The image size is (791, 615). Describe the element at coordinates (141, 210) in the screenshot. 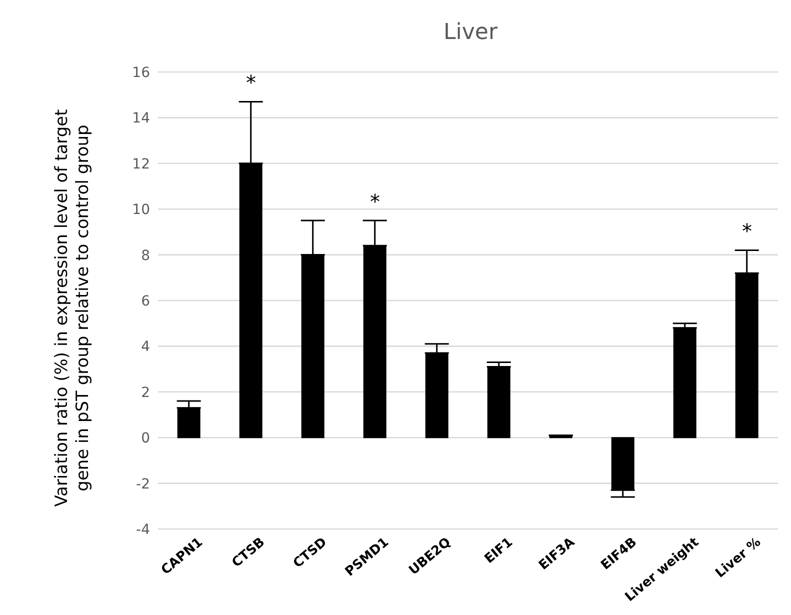

I see `y-tick-label: 10` at that location.